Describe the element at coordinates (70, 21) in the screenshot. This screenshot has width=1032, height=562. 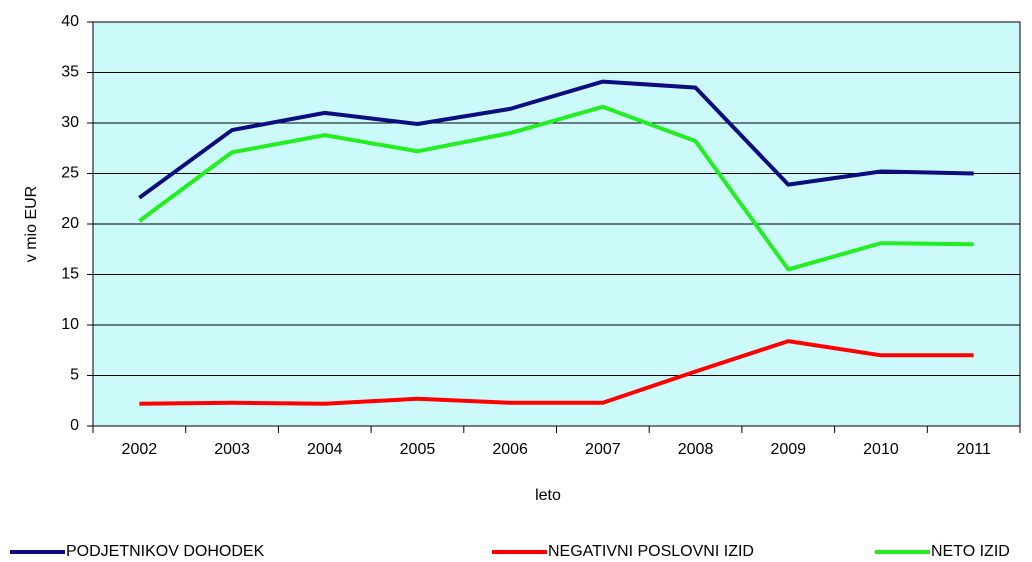
I see `y-tick-label: 40` at that location.